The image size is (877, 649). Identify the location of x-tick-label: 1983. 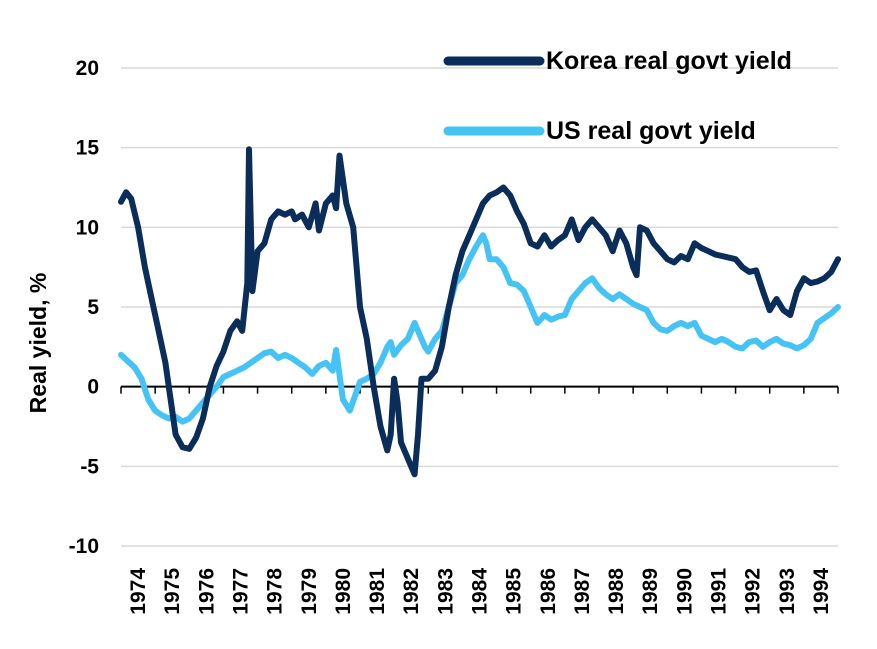
(445, 591).